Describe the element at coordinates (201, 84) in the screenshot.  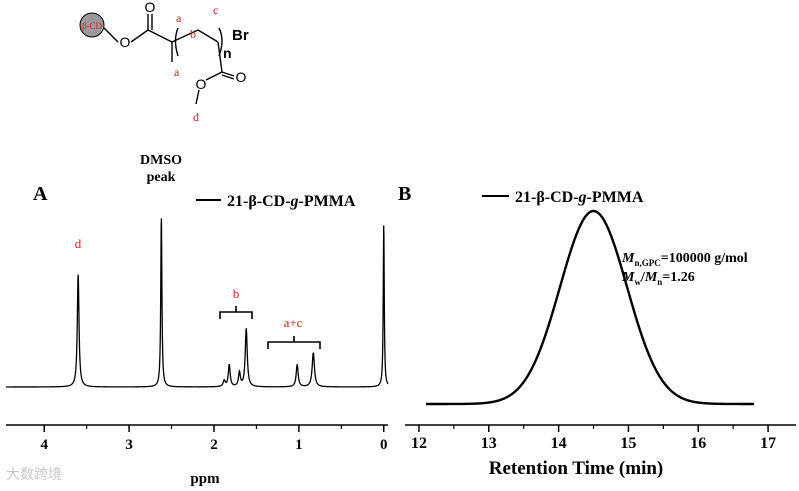
I see `structure-oxygen-methoxy: O` at that location.